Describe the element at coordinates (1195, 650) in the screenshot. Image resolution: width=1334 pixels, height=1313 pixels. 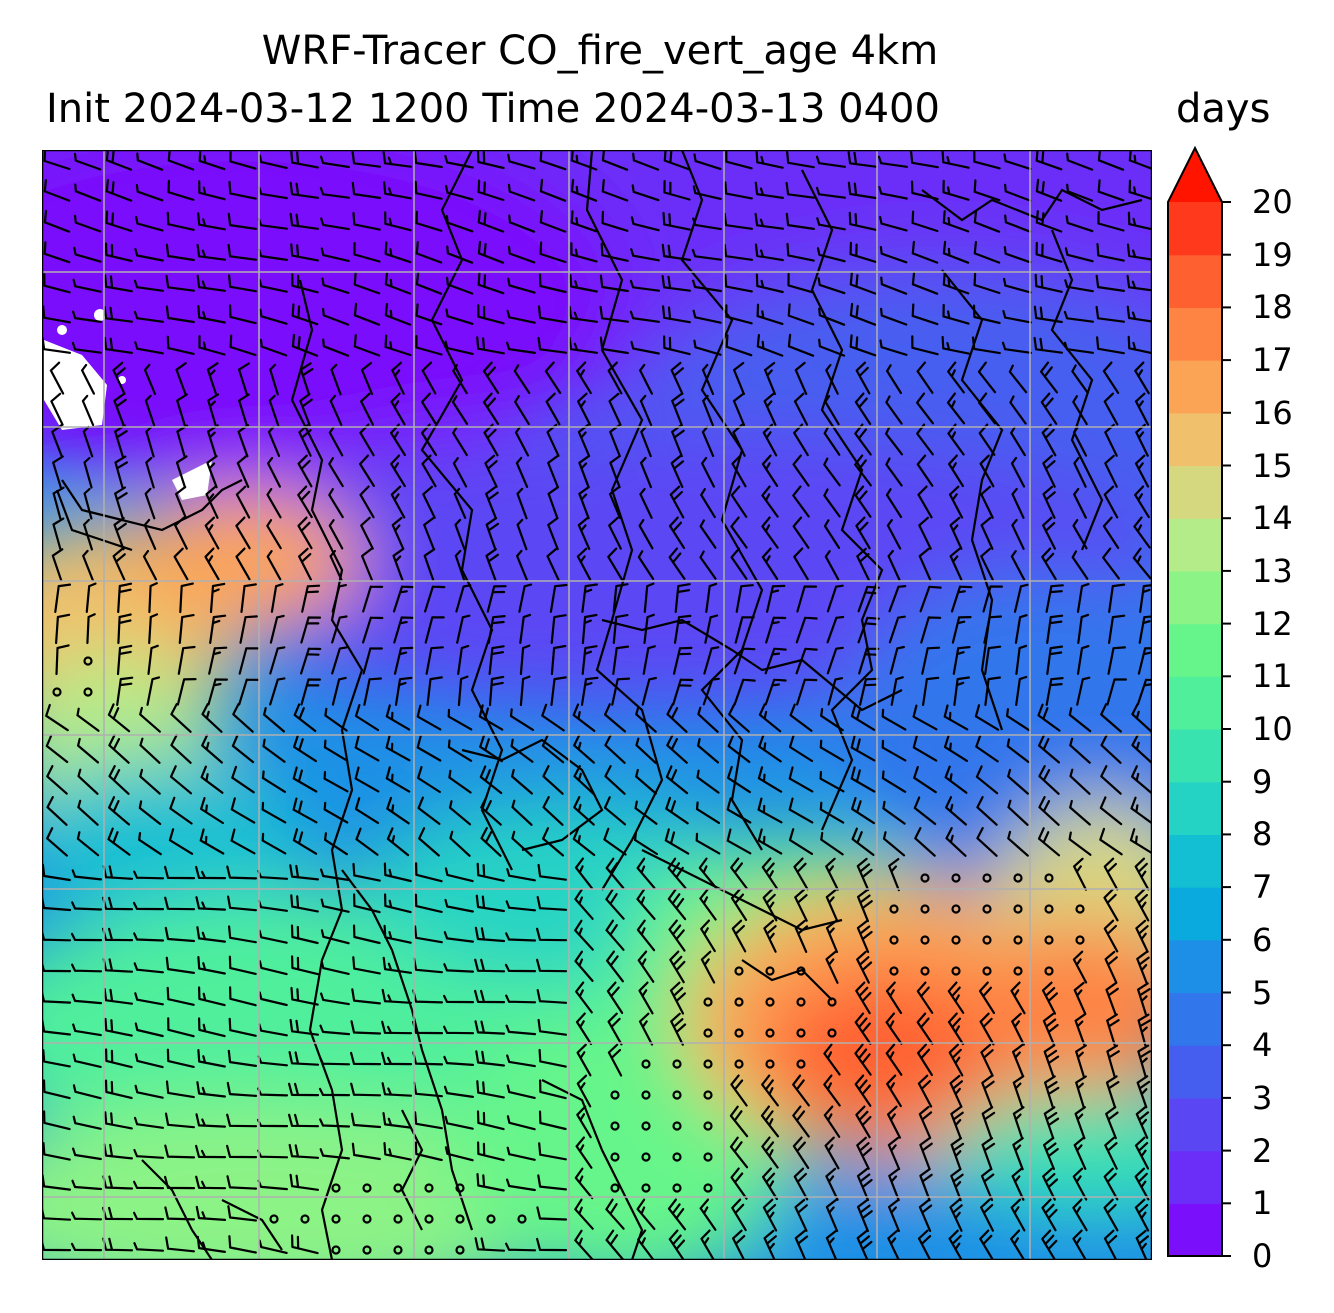
I see `colorbar-band` at that location.